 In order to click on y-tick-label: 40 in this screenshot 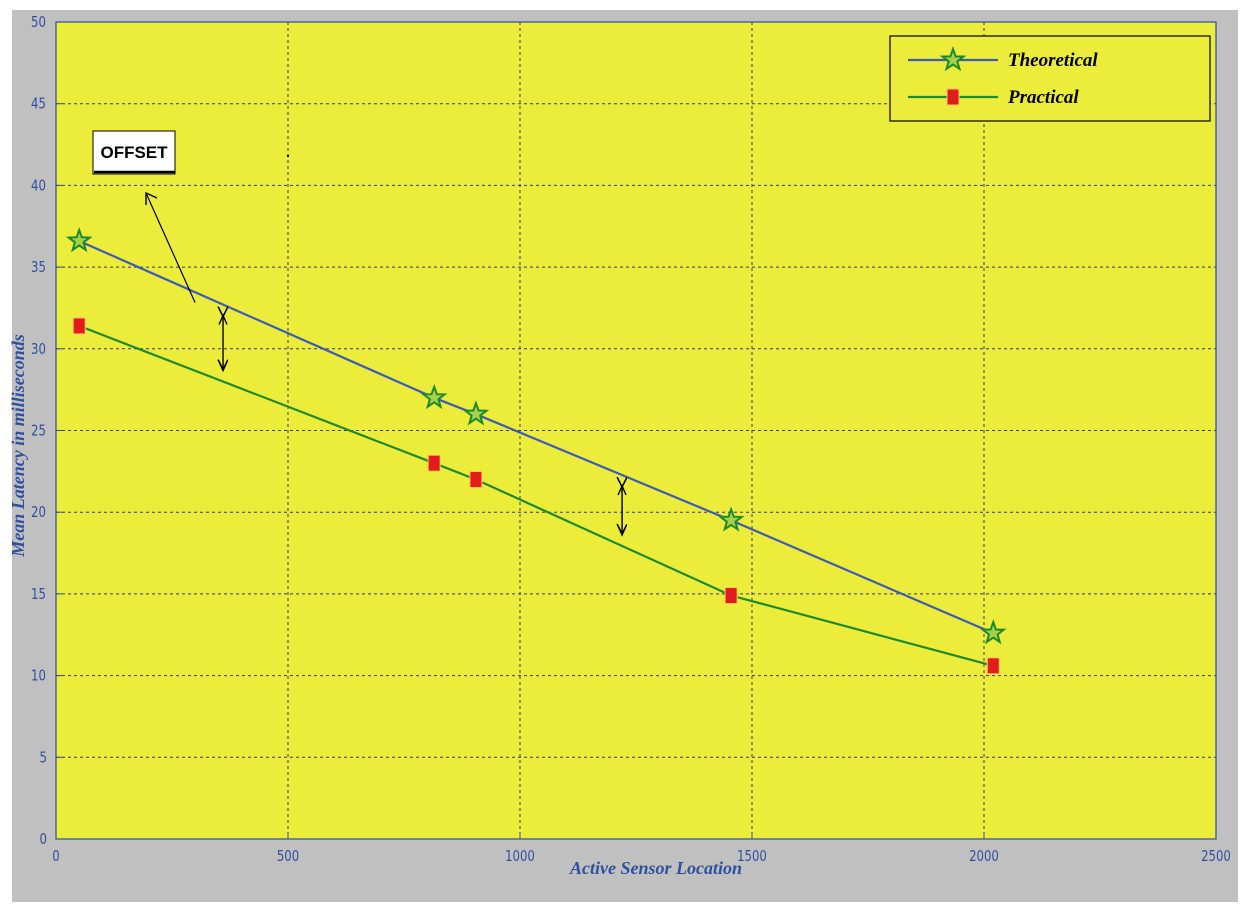, I will do `click(38, 186)`.